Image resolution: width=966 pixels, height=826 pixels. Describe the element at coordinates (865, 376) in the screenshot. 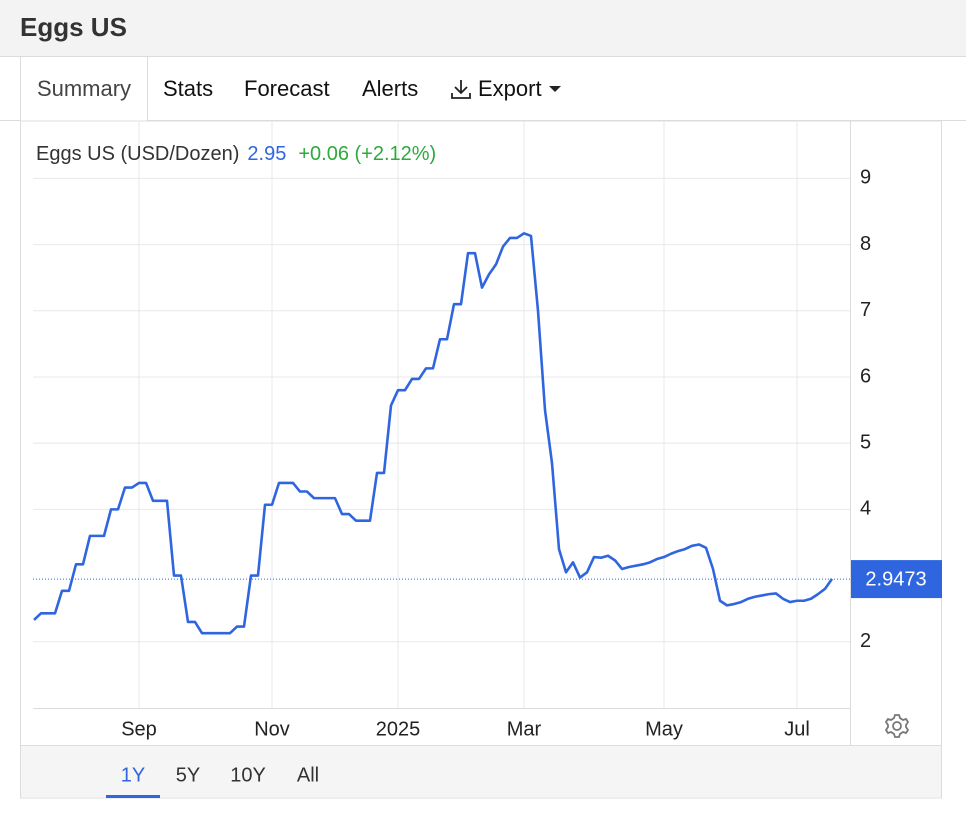

I see `y-tick-label: 6` at that location.